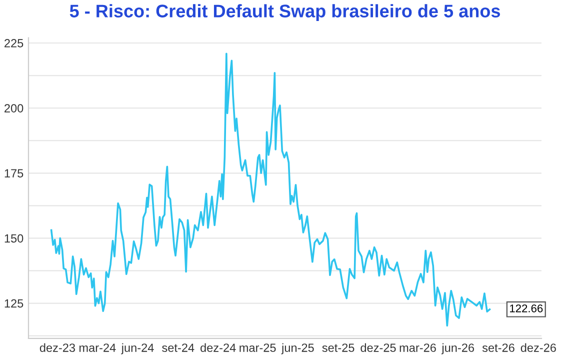 The image size is (570, 360). I want to click on x-tick-label: dez-25, so click(378, 347).